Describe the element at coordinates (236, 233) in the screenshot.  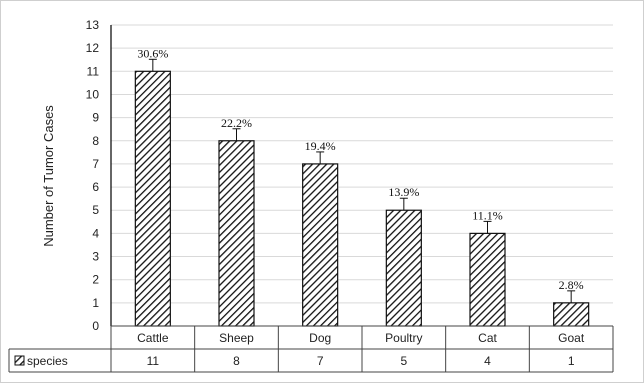
I see `bar-sheep` at that location.